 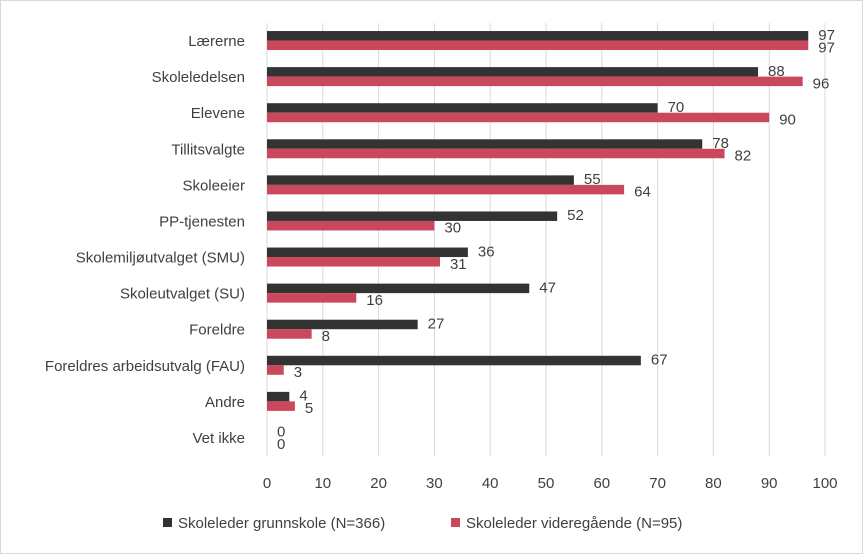 What do you see at coordinates (518, 117) in the screenshot?
I see `bar-s2-elevene` at bounding box center [518, 117].